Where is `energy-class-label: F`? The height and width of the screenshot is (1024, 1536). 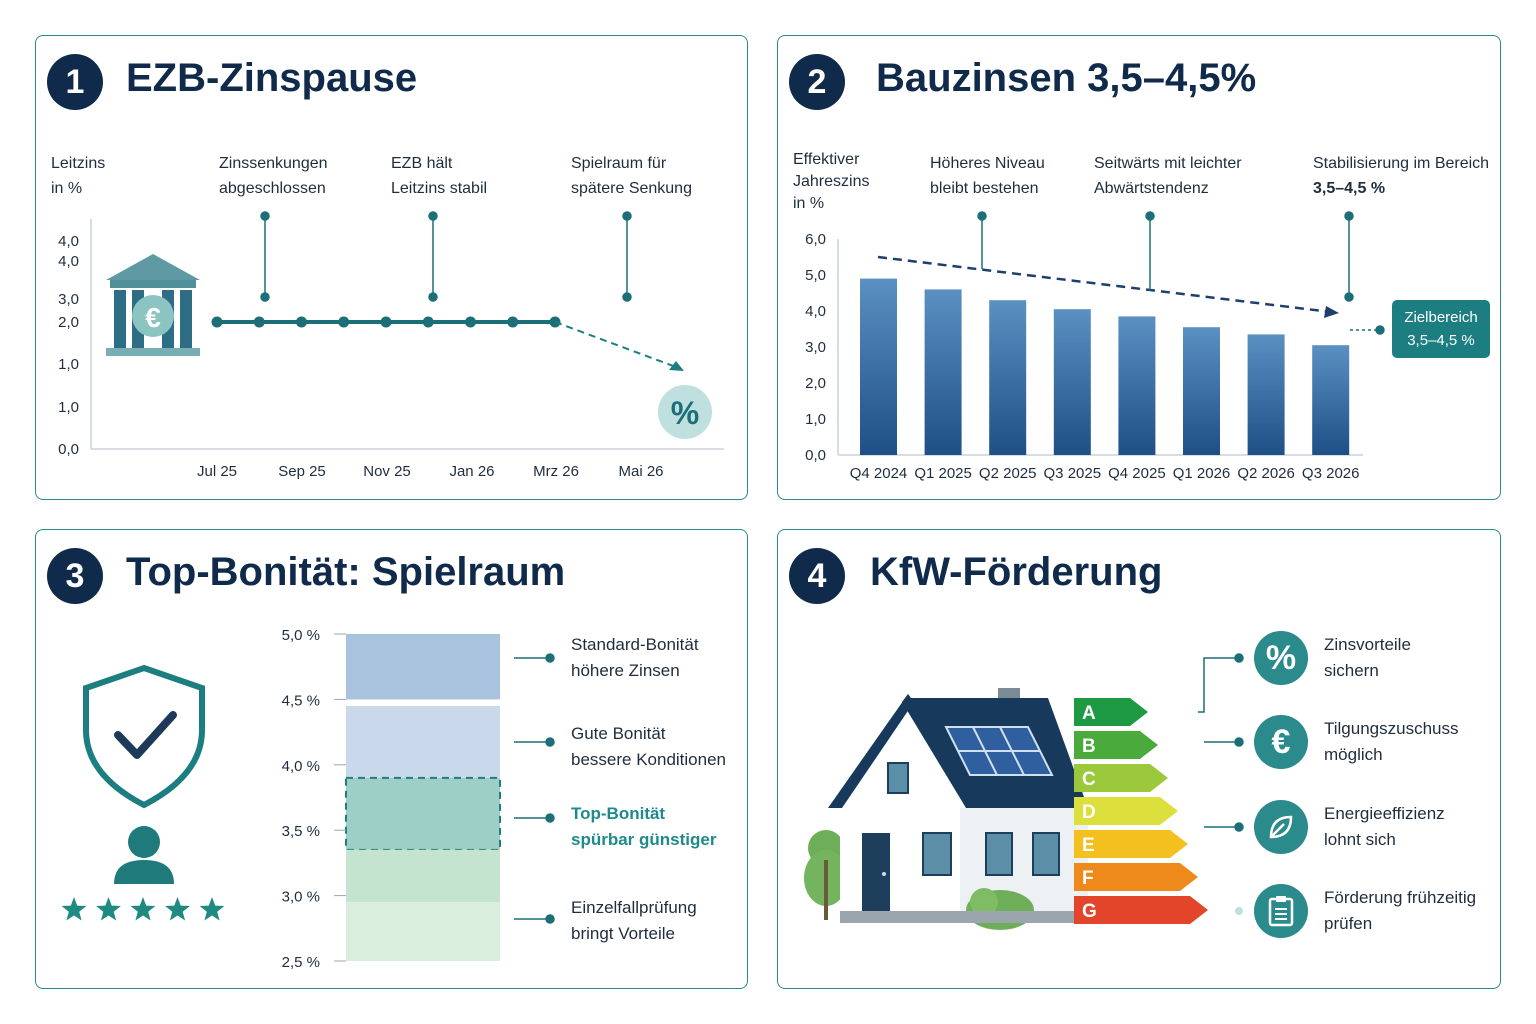
energy-class-label: F is located at coordinates (1088, 878).